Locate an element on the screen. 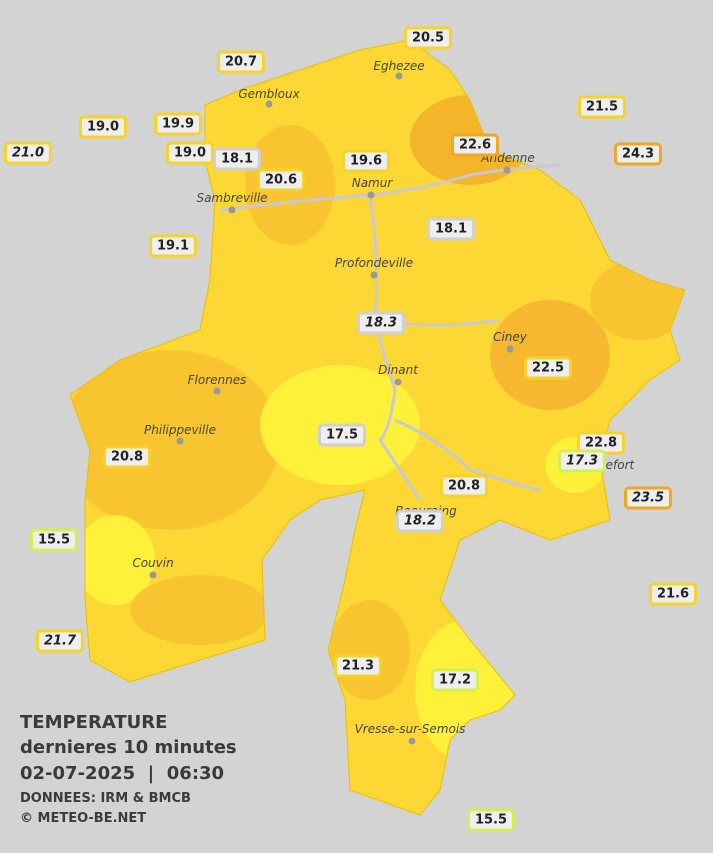 This screenshot has height=853, width=713. station-value: 20.7 is located at coordinates (241, 62).